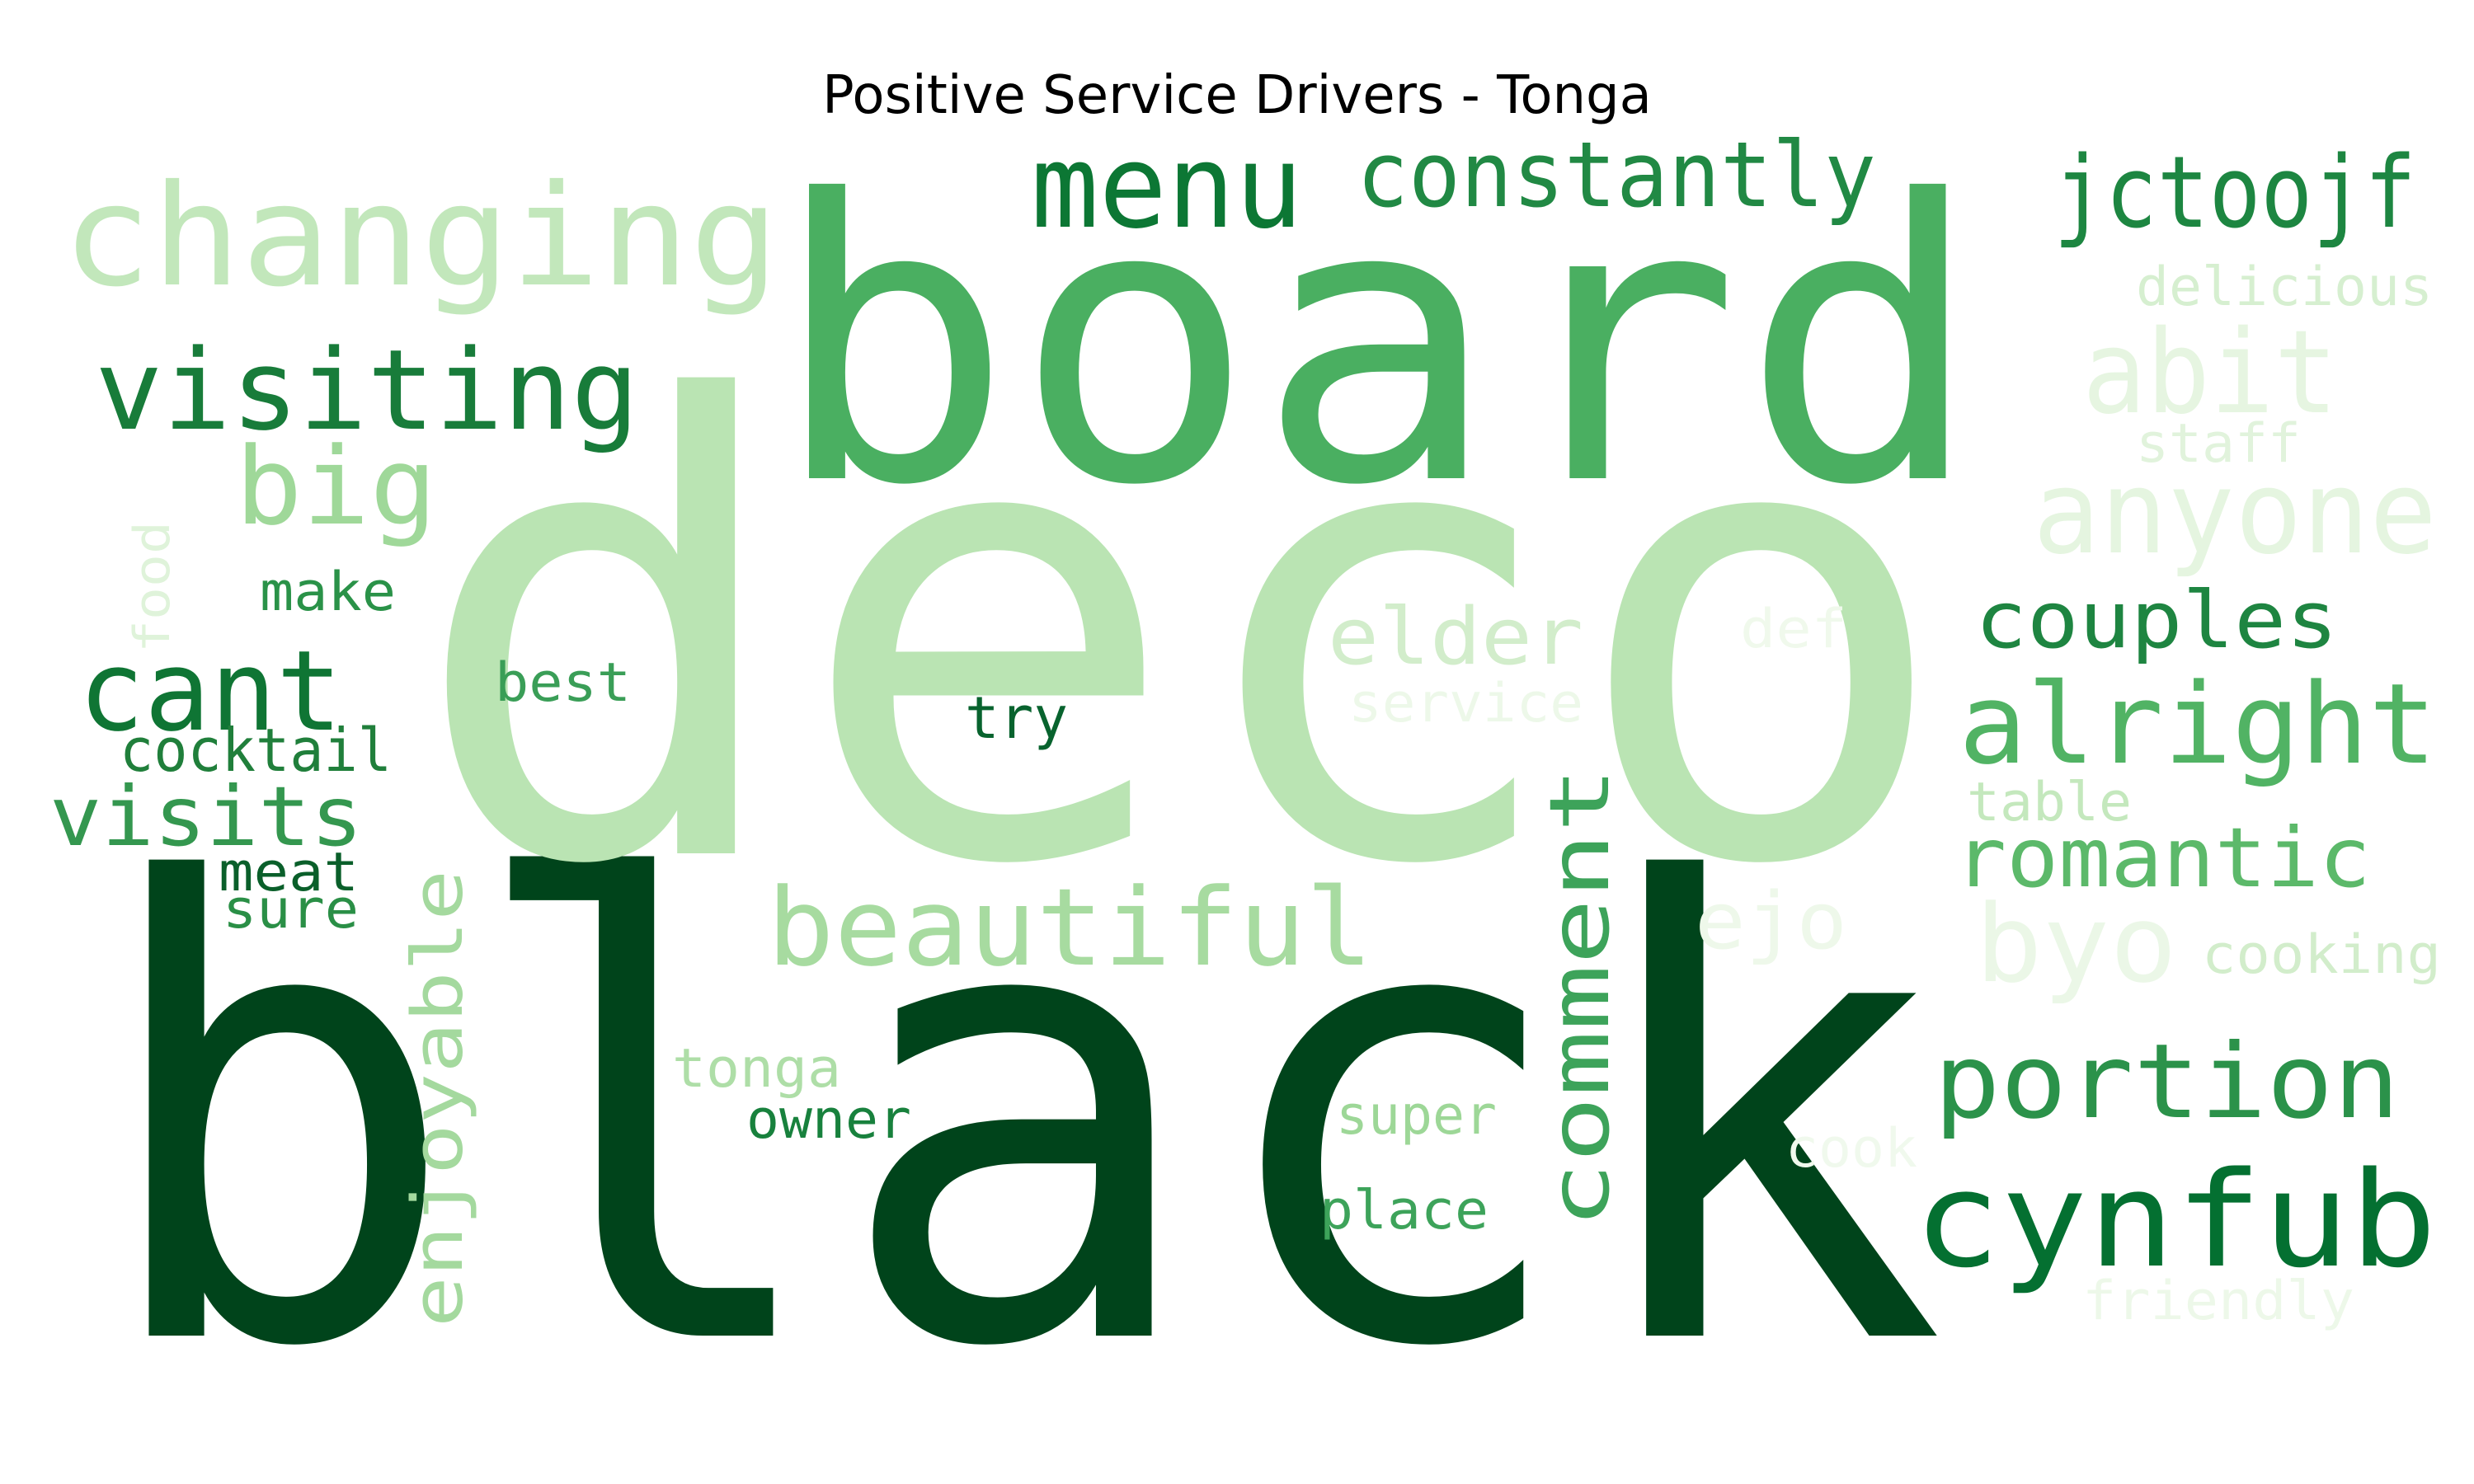 This screenshot has width=2474, height=1484. What do you see at coordinates (1579, 997) in the screenshot?
I see `word-comment: comment` at bounding box center [1579, 997].